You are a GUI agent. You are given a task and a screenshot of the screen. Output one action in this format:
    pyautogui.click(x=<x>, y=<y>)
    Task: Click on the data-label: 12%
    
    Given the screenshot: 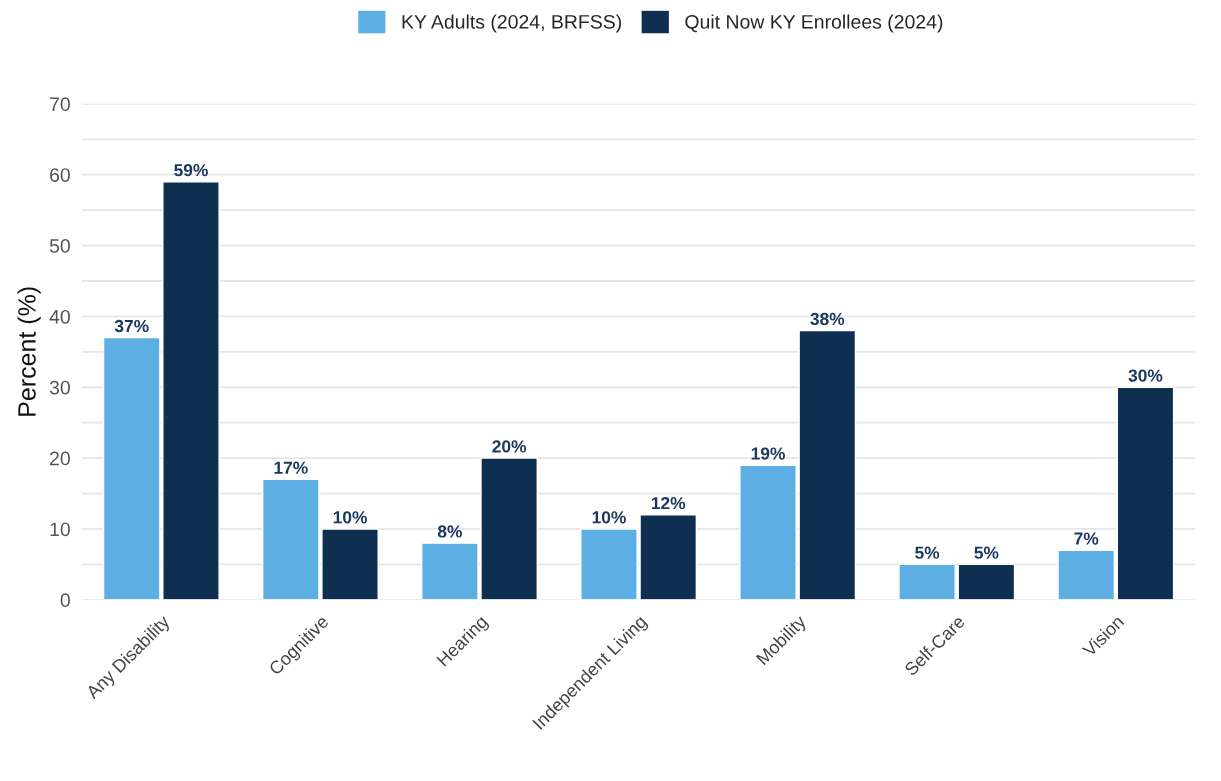 What is the action you would take?
    pyautogui.click(x=668, y=503)
    